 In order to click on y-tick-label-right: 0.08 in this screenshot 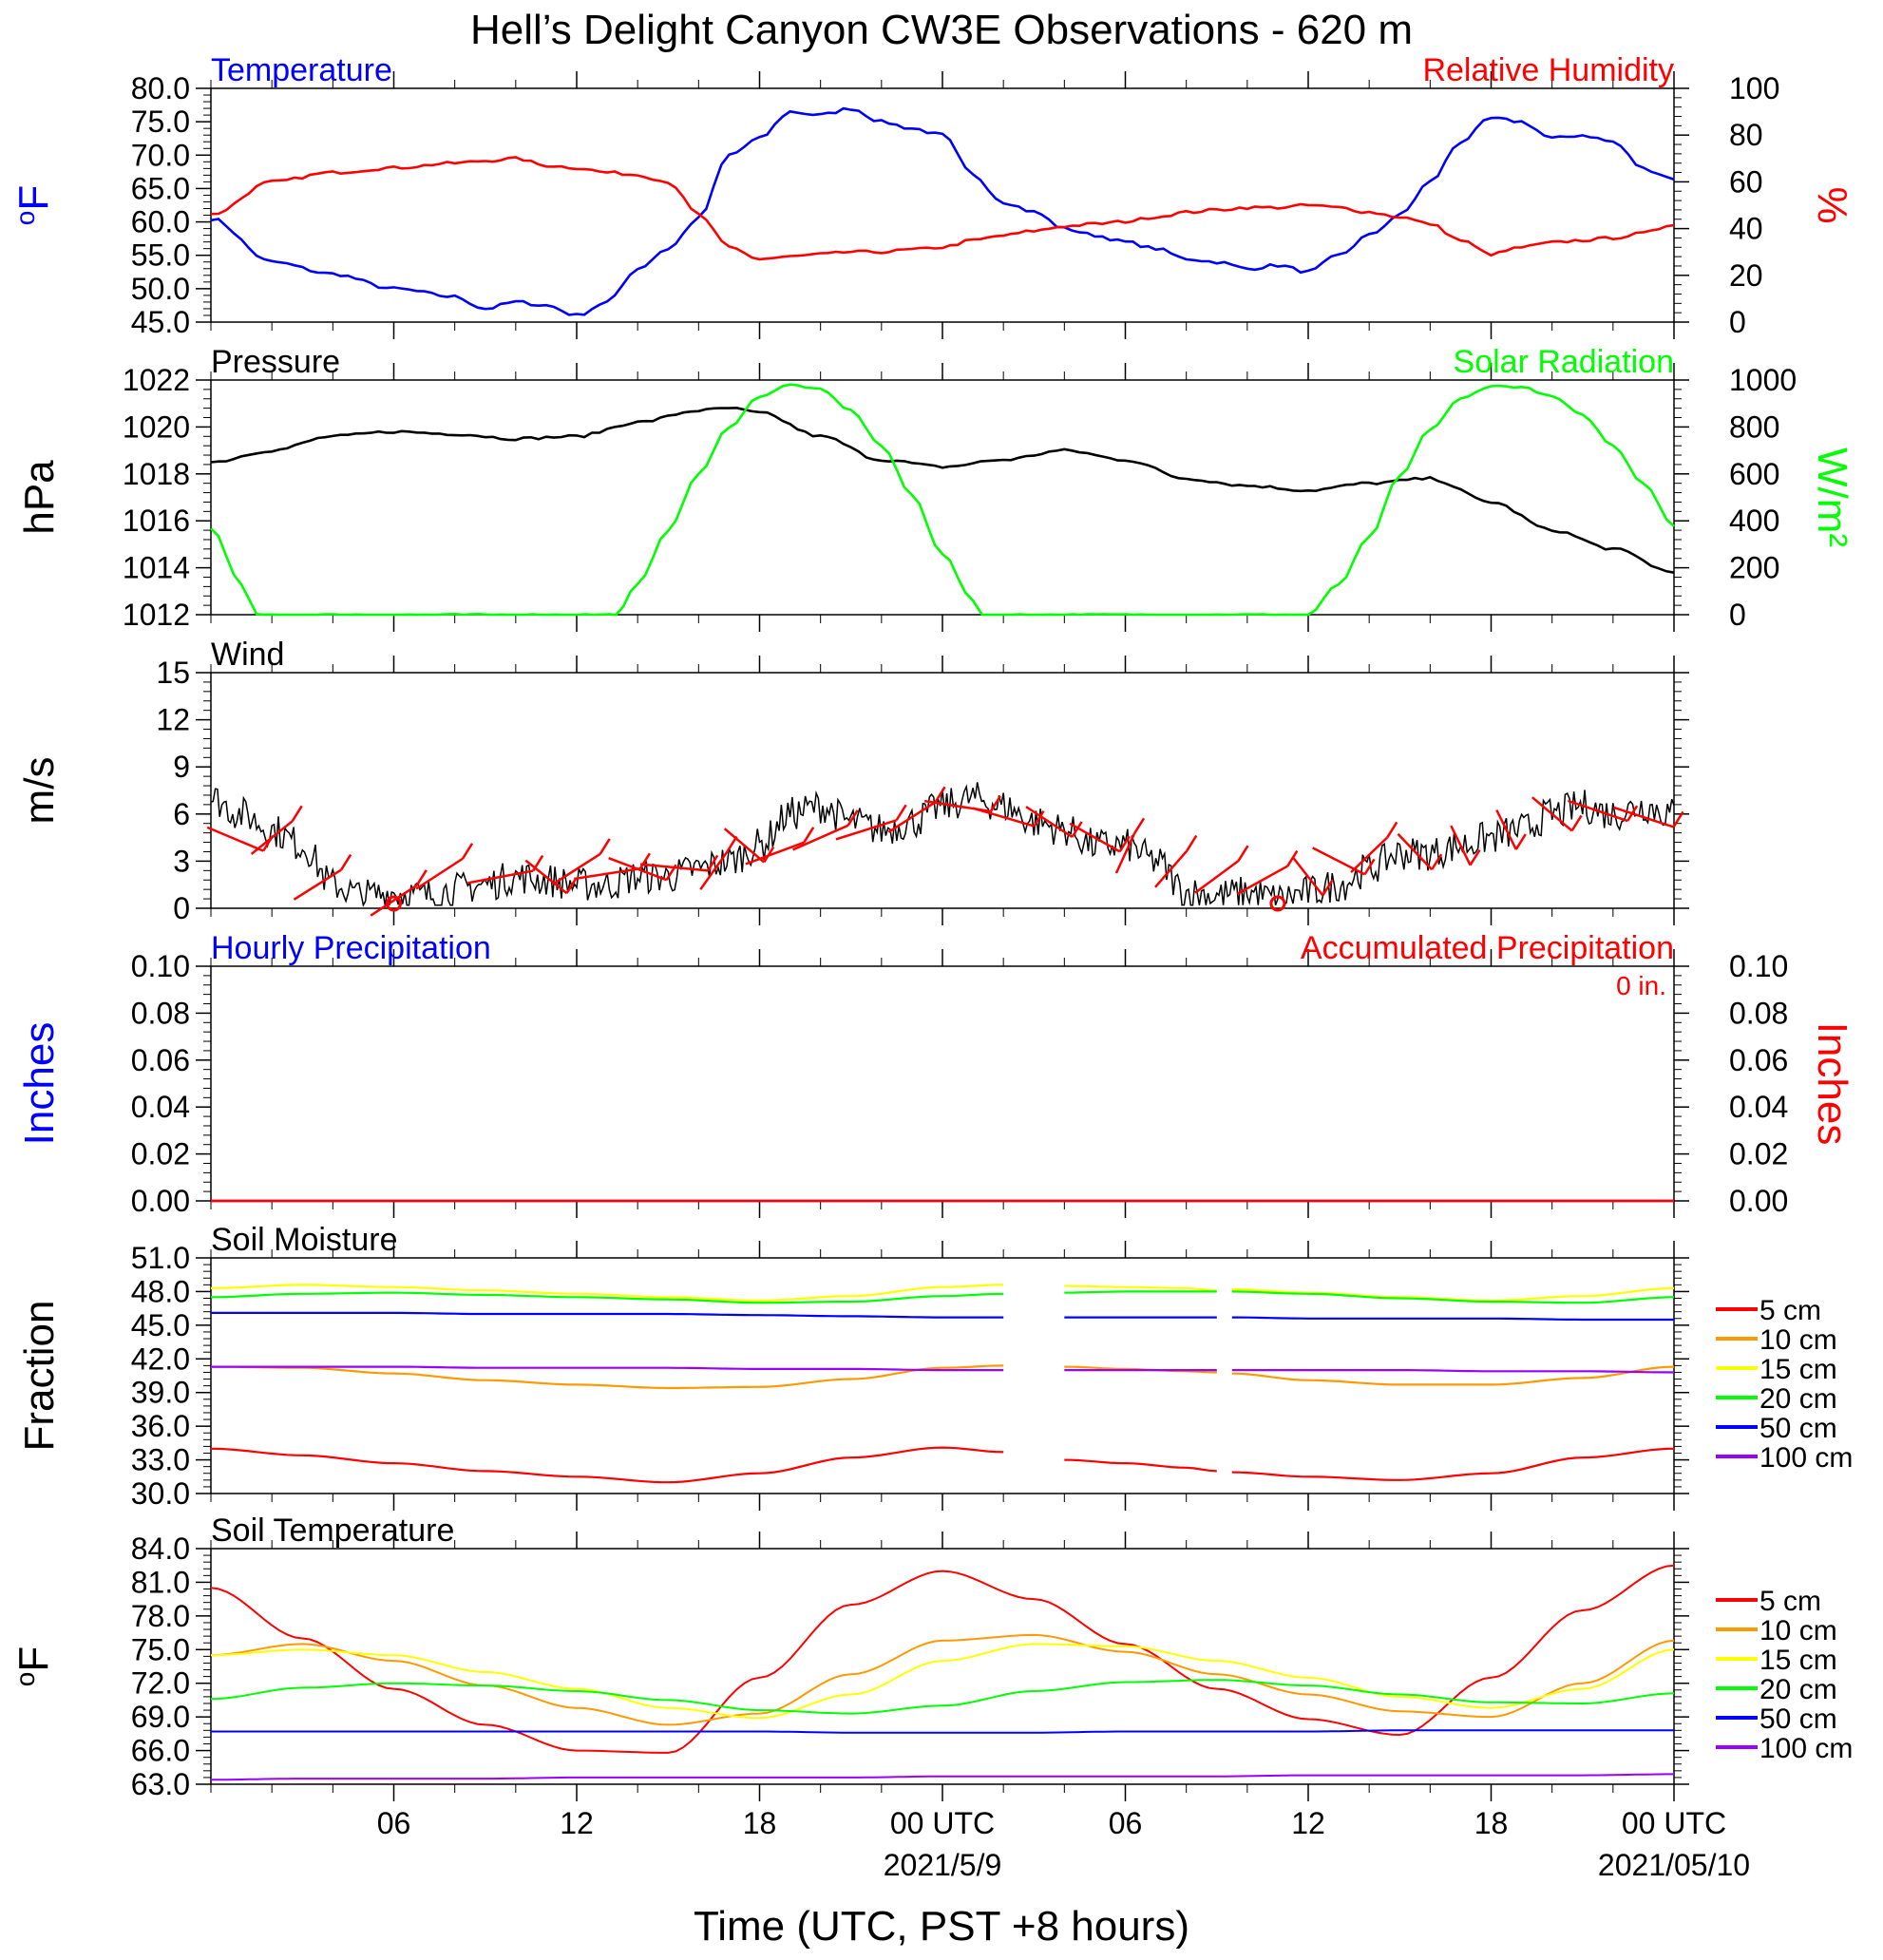, I will do `click(1758, 1013)`.